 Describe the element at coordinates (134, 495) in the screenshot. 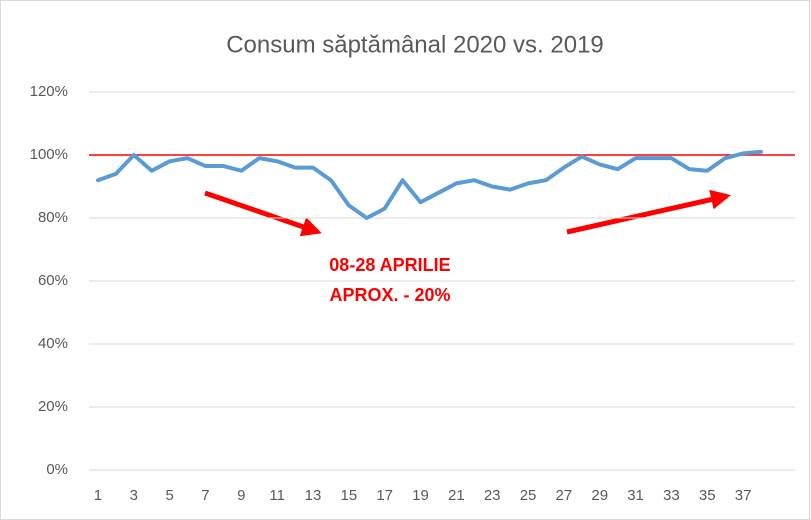

I see `x-tick-label: 3` at that location.